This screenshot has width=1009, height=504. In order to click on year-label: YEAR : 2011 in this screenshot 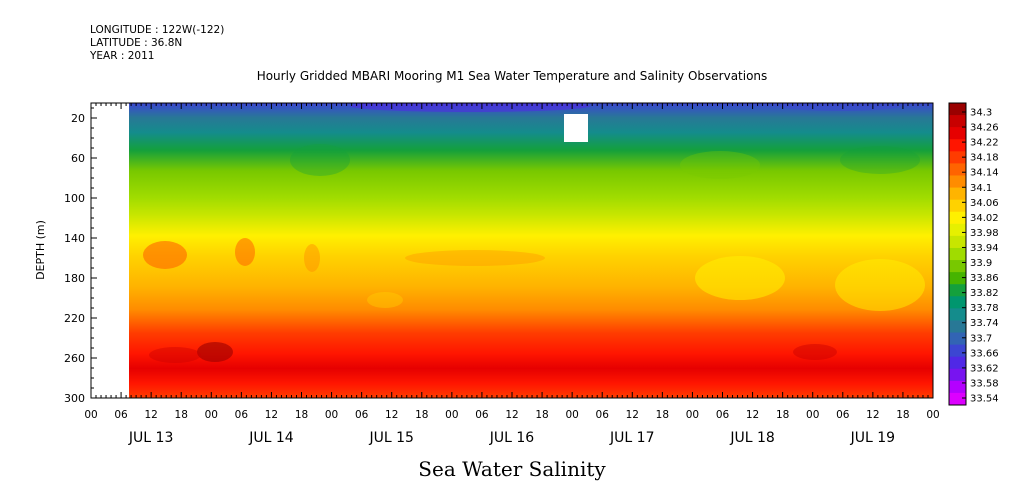, I will do `click(122, 56)`.